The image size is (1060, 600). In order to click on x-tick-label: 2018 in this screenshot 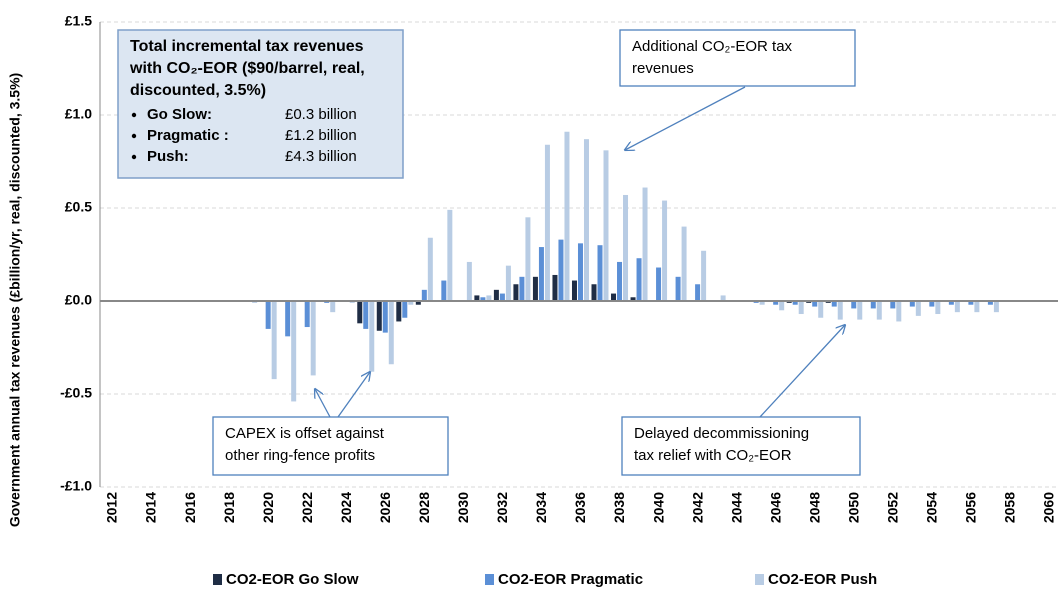, I will do `click(229, 507)`.